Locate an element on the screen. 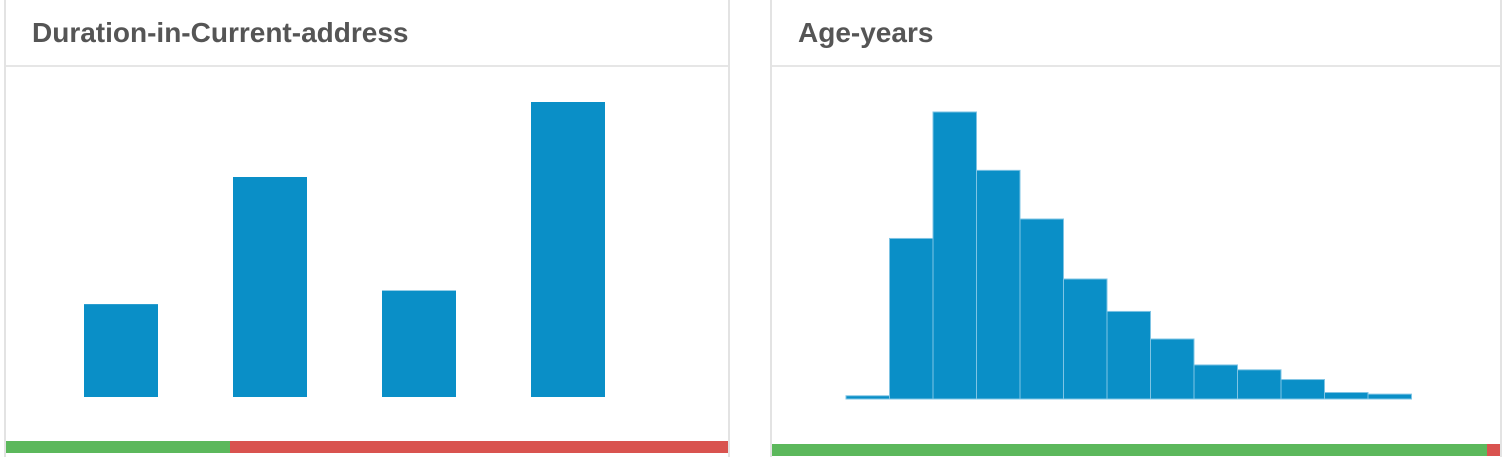  duration-status-bar is located at coordinates (367, 447).